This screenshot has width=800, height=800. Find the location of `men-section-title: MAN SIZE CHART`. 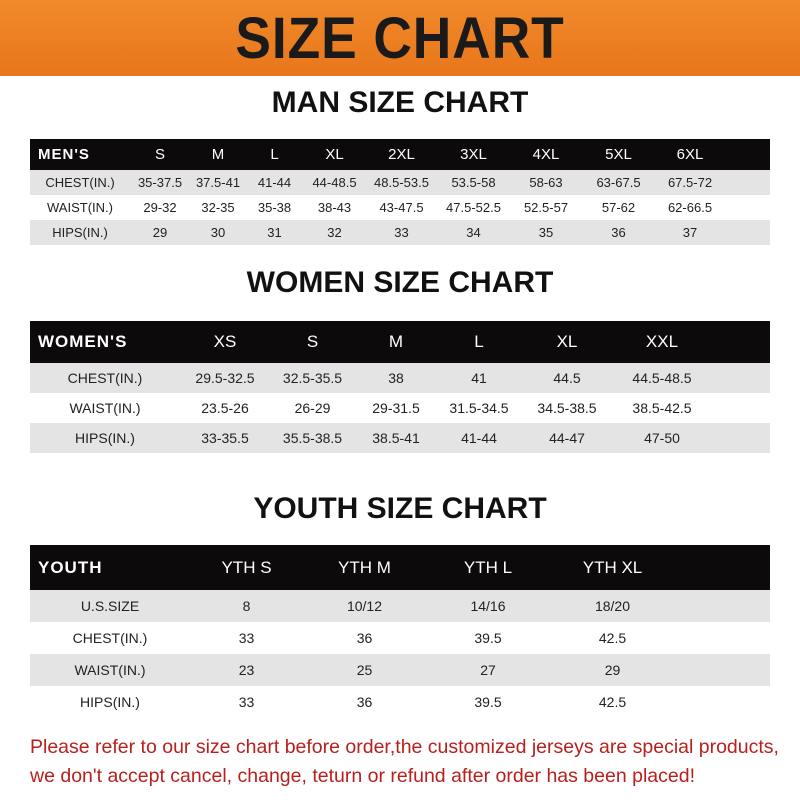

men-section-title: MAN SIZE CHART is located at coordinates (400, 102).